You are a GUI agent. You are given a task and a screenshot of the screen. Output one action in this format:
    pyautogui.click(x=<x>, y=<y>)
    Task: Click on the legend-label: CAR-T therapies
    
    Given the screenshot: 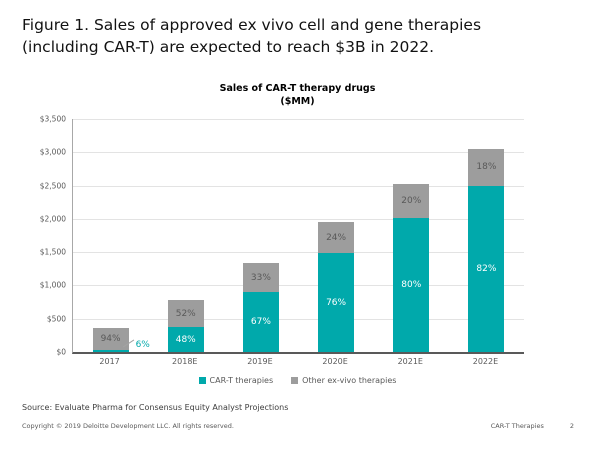 What is the action you would take?
    pyautogui.click(x=241, y=380)
    